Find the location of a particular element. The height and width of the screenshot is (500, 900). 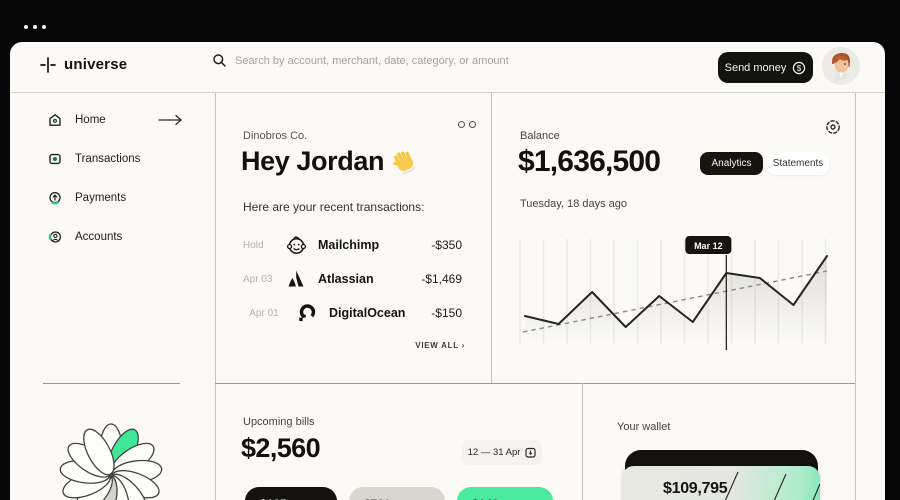

bill-pill: $140 is located at coordinates (505, 493).